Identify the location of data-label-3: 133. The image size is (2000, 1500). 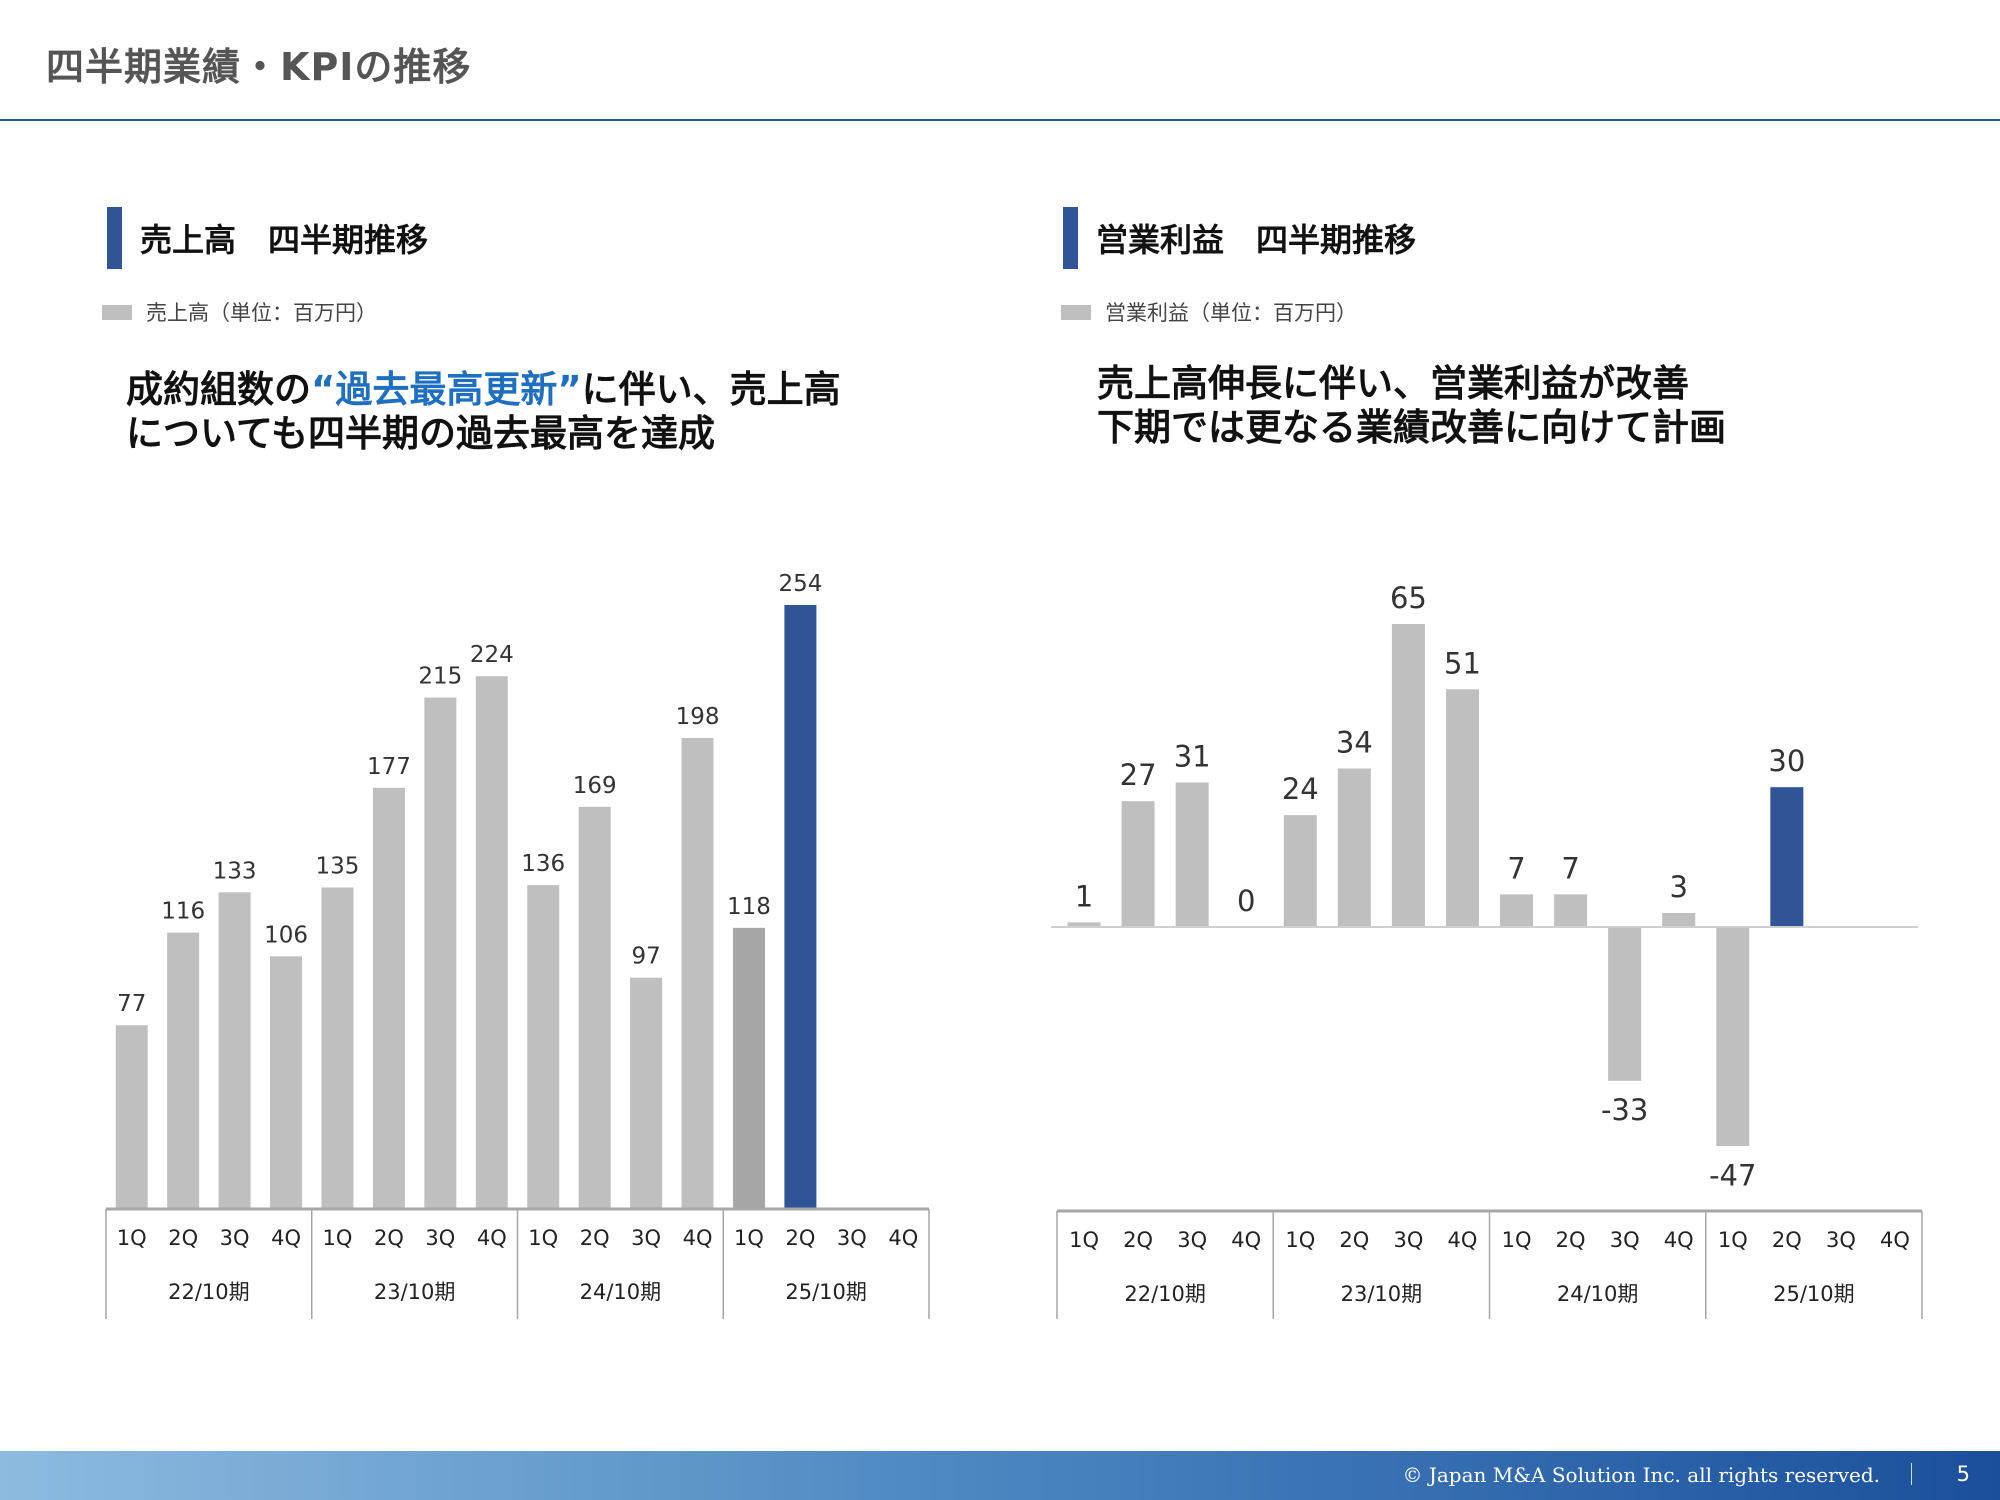
(235, 871).